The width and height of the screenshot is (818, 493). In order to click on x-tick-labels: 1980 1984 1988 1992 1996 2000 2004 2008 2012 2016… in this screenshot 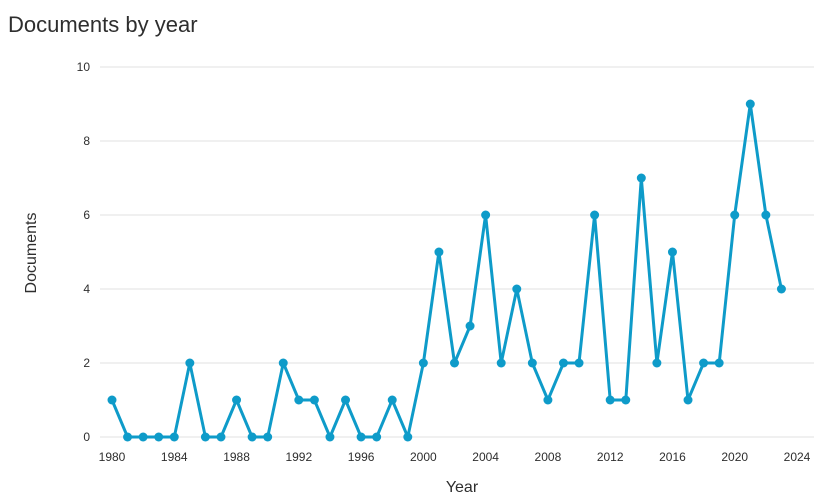, I will do `click(455, 457)`.